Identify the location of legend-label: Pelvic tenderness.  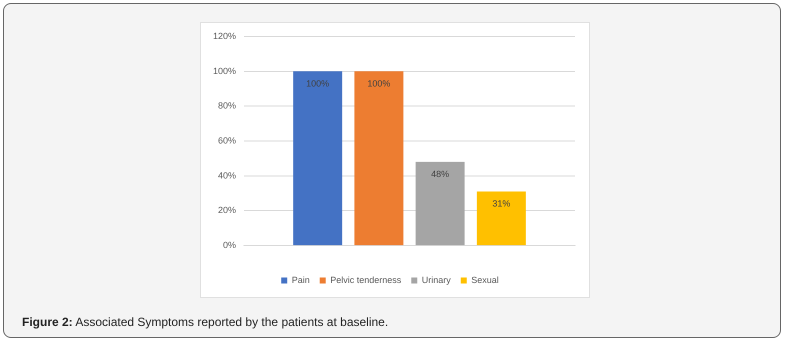
(366, 279).